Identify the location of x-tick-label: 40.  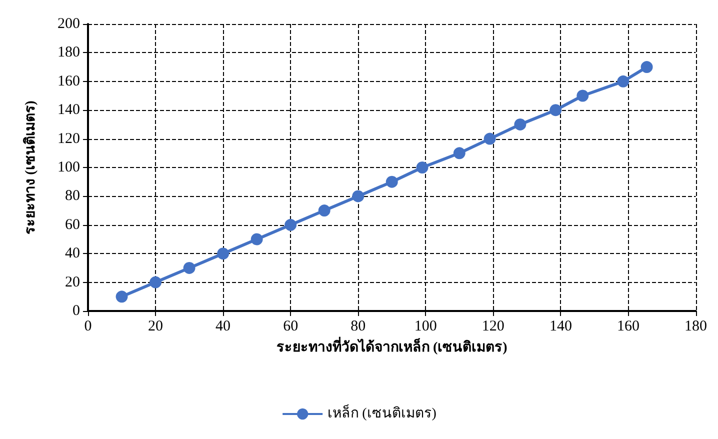
(223, 326).